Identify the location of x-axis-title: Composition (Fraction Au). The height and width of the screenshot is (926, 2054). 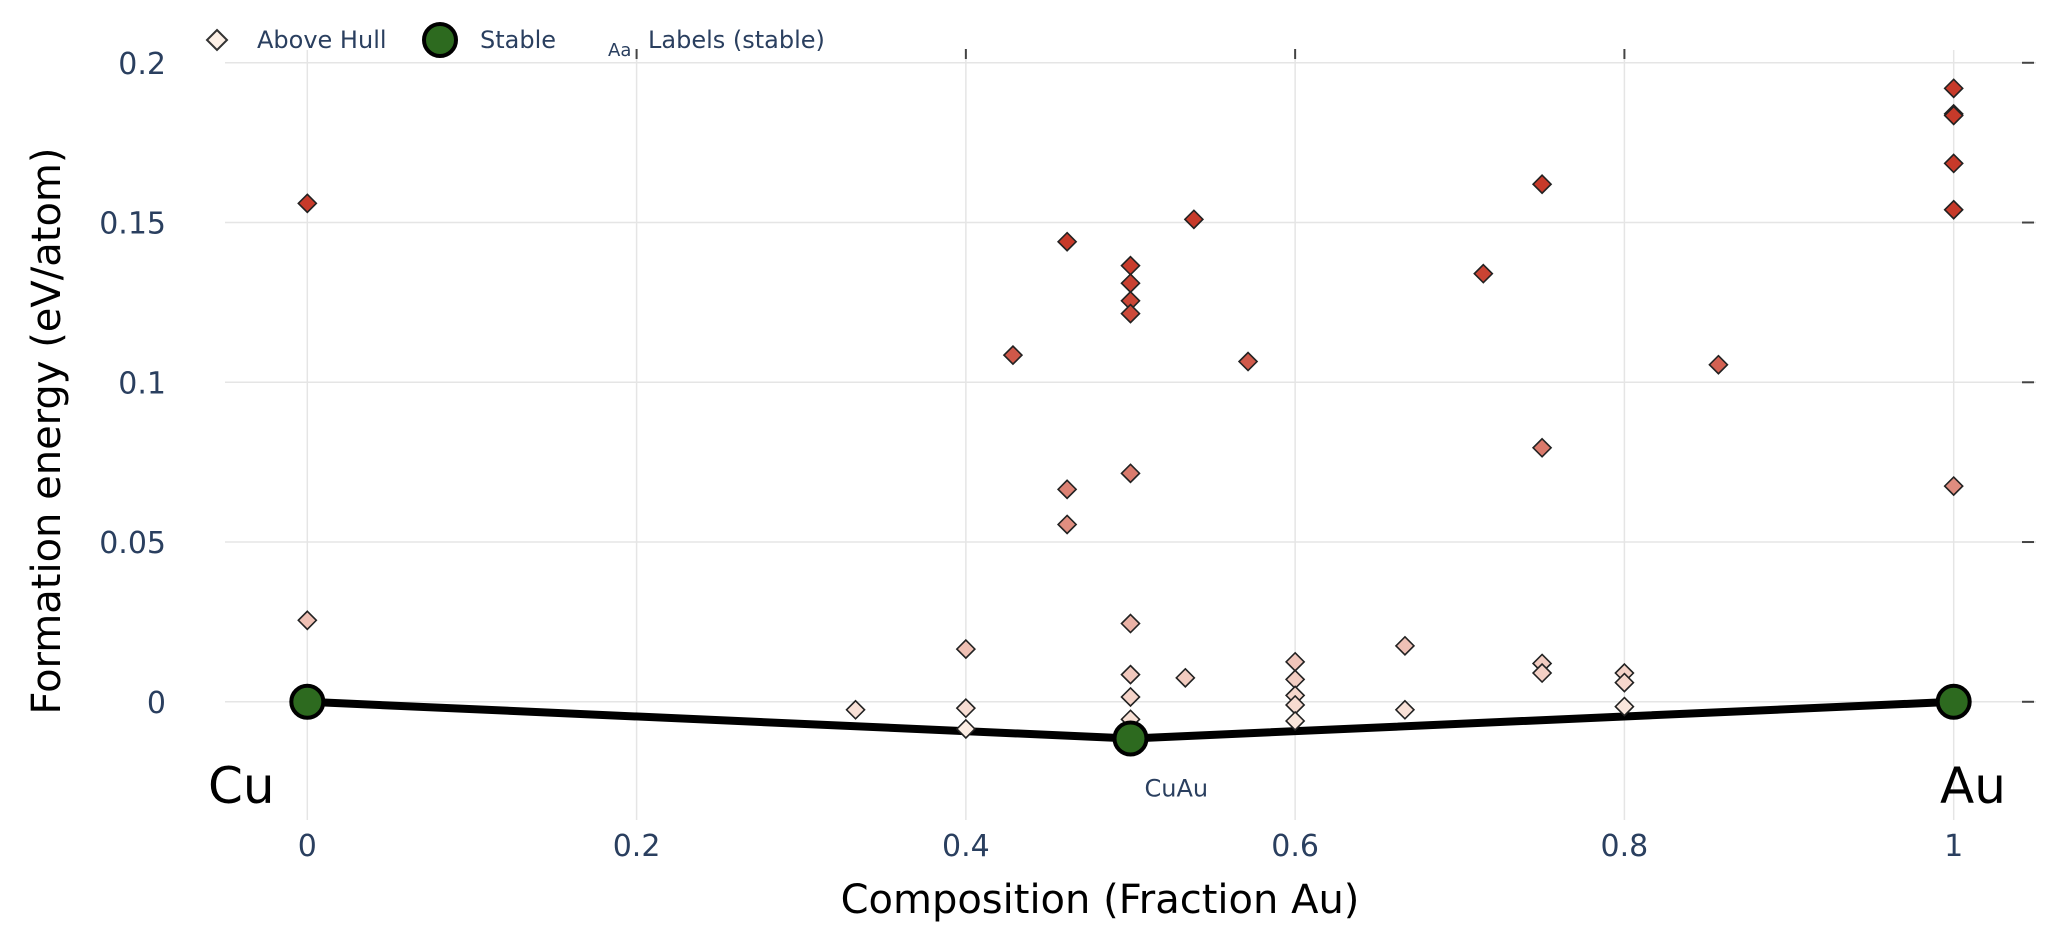
(1100, 900).